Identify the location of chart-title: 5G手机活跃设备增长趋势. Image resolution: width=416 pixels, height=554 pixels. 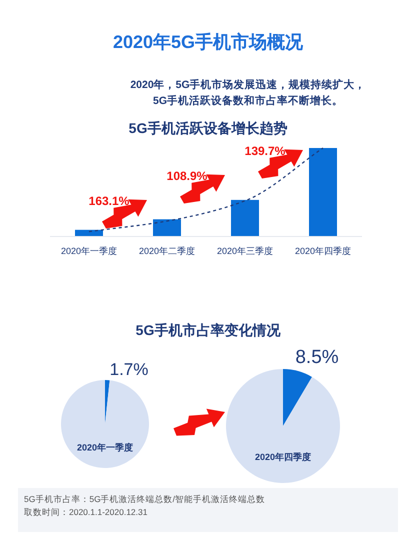
(208, 128).